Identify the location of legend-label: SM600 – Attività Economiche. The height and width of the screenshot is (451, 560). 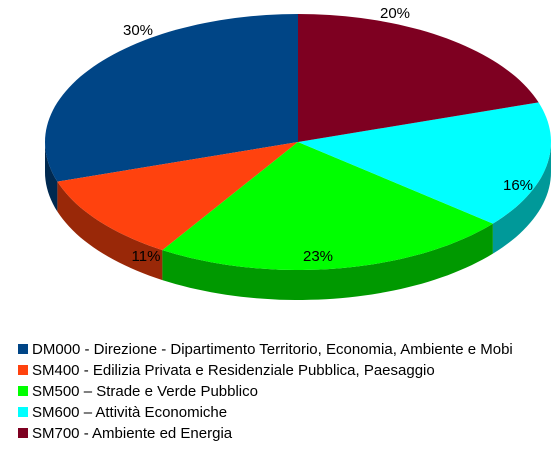
(129, 412).